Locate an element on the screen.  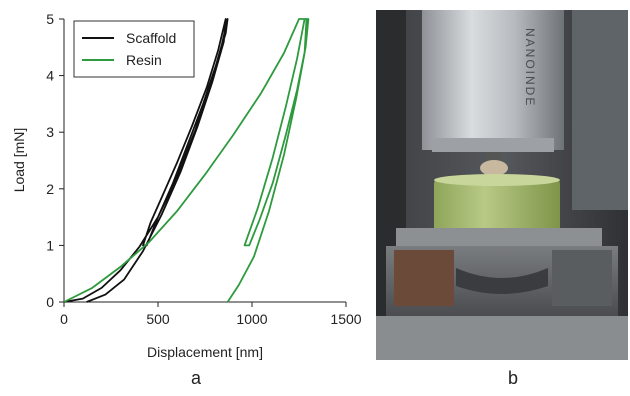
y-tick-label: 3 is located at coordinates (50, 132).